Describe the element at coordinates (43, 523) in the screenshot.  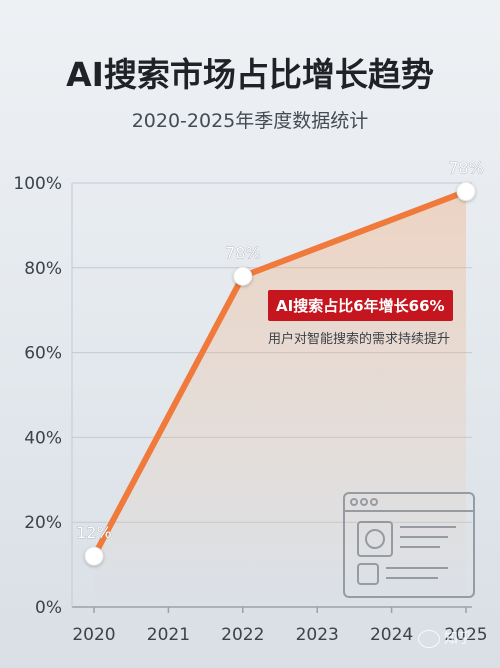
I see `y-tick-label: 20%` at that location.